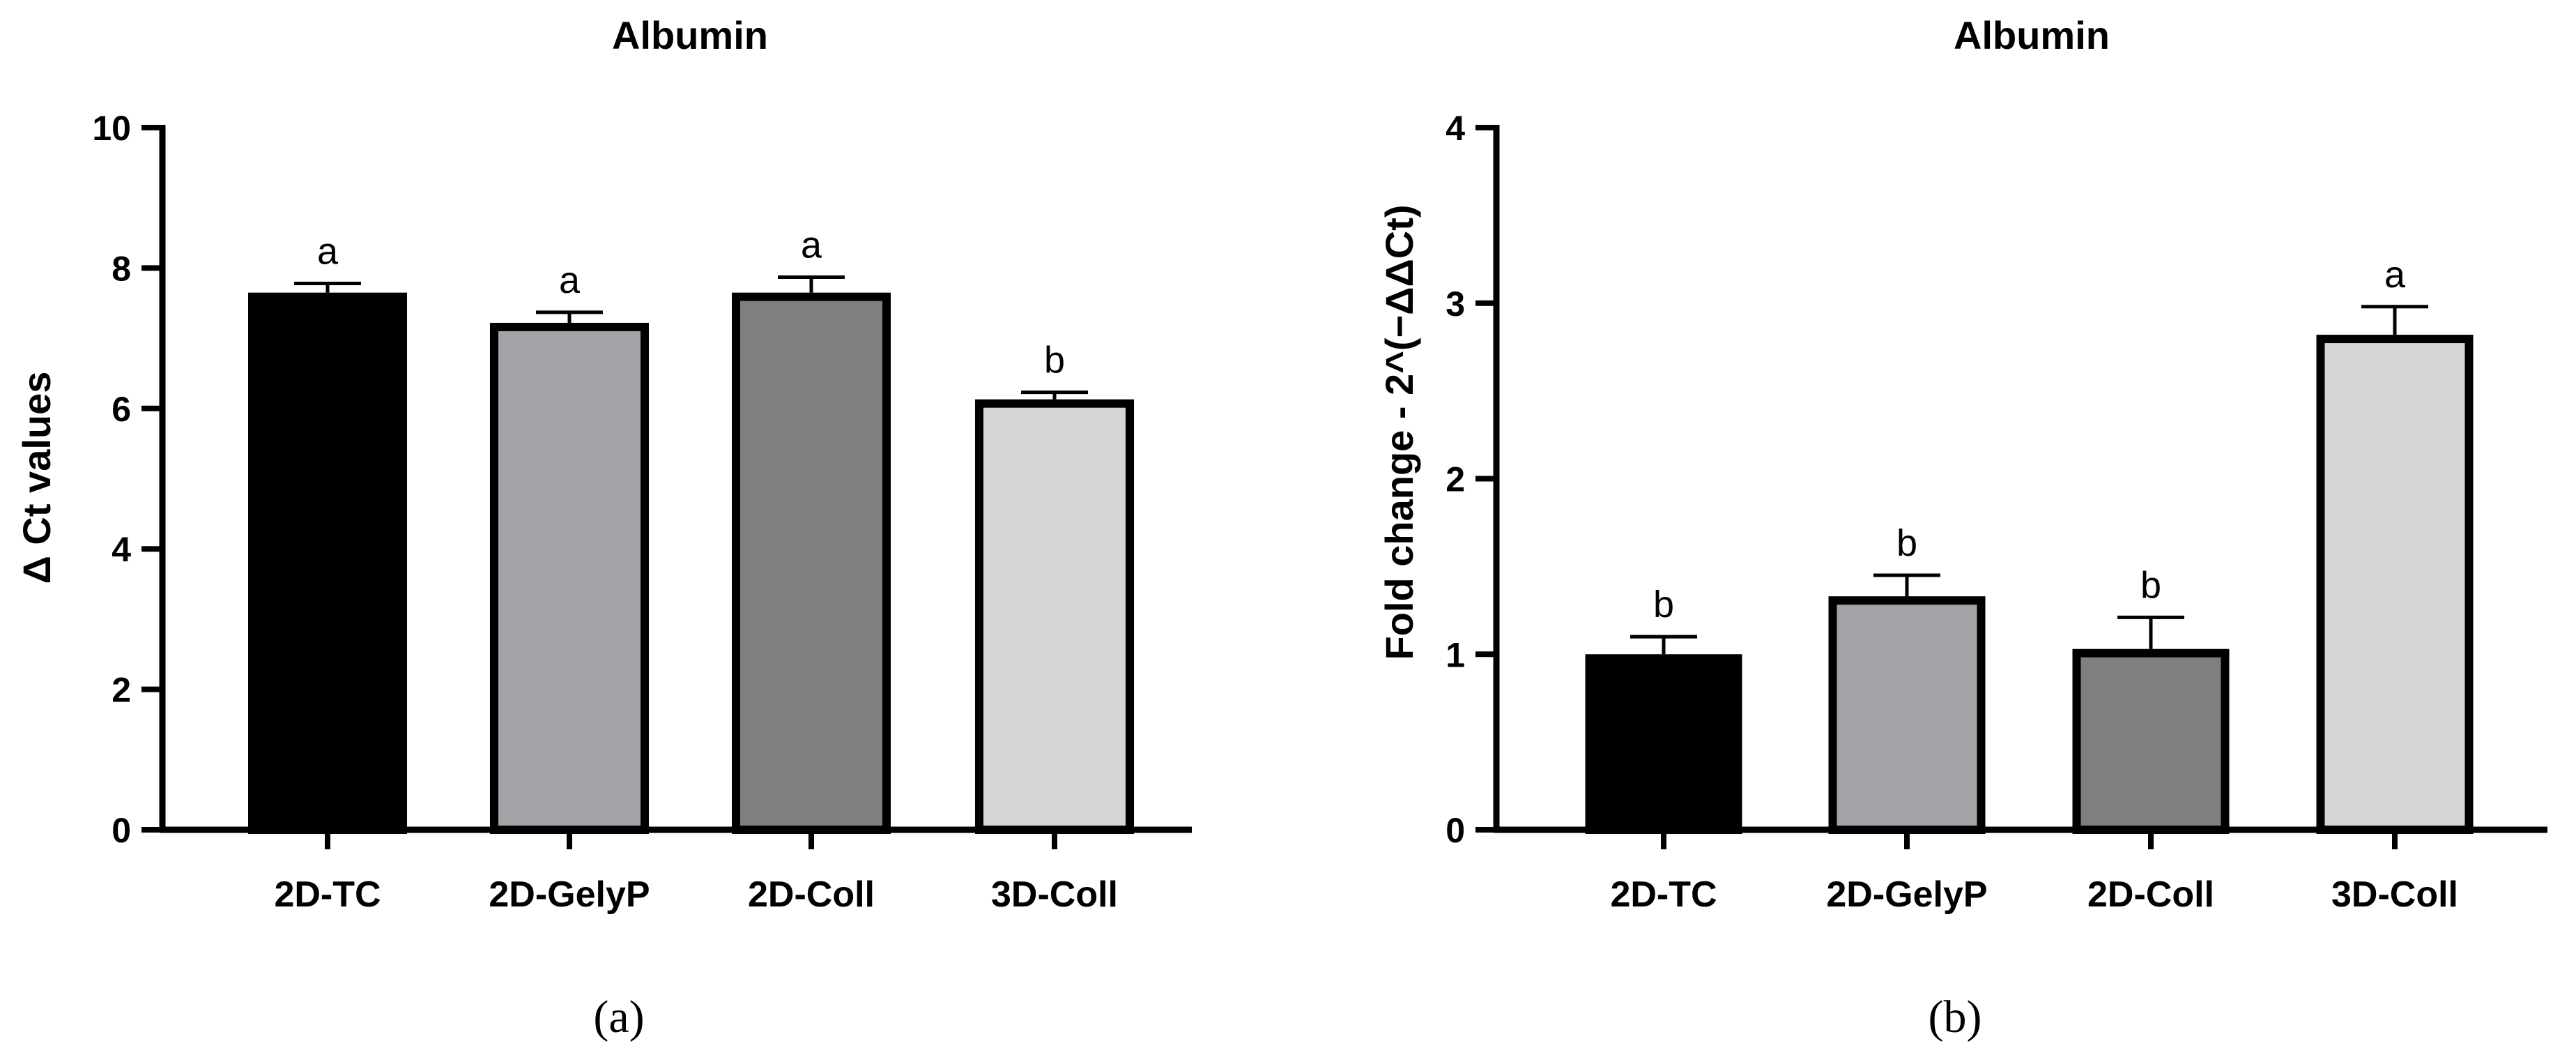 The image size is (2576, 1055). I want to click on chart-a-y-tick-label-2: 4, so click(121, 549).